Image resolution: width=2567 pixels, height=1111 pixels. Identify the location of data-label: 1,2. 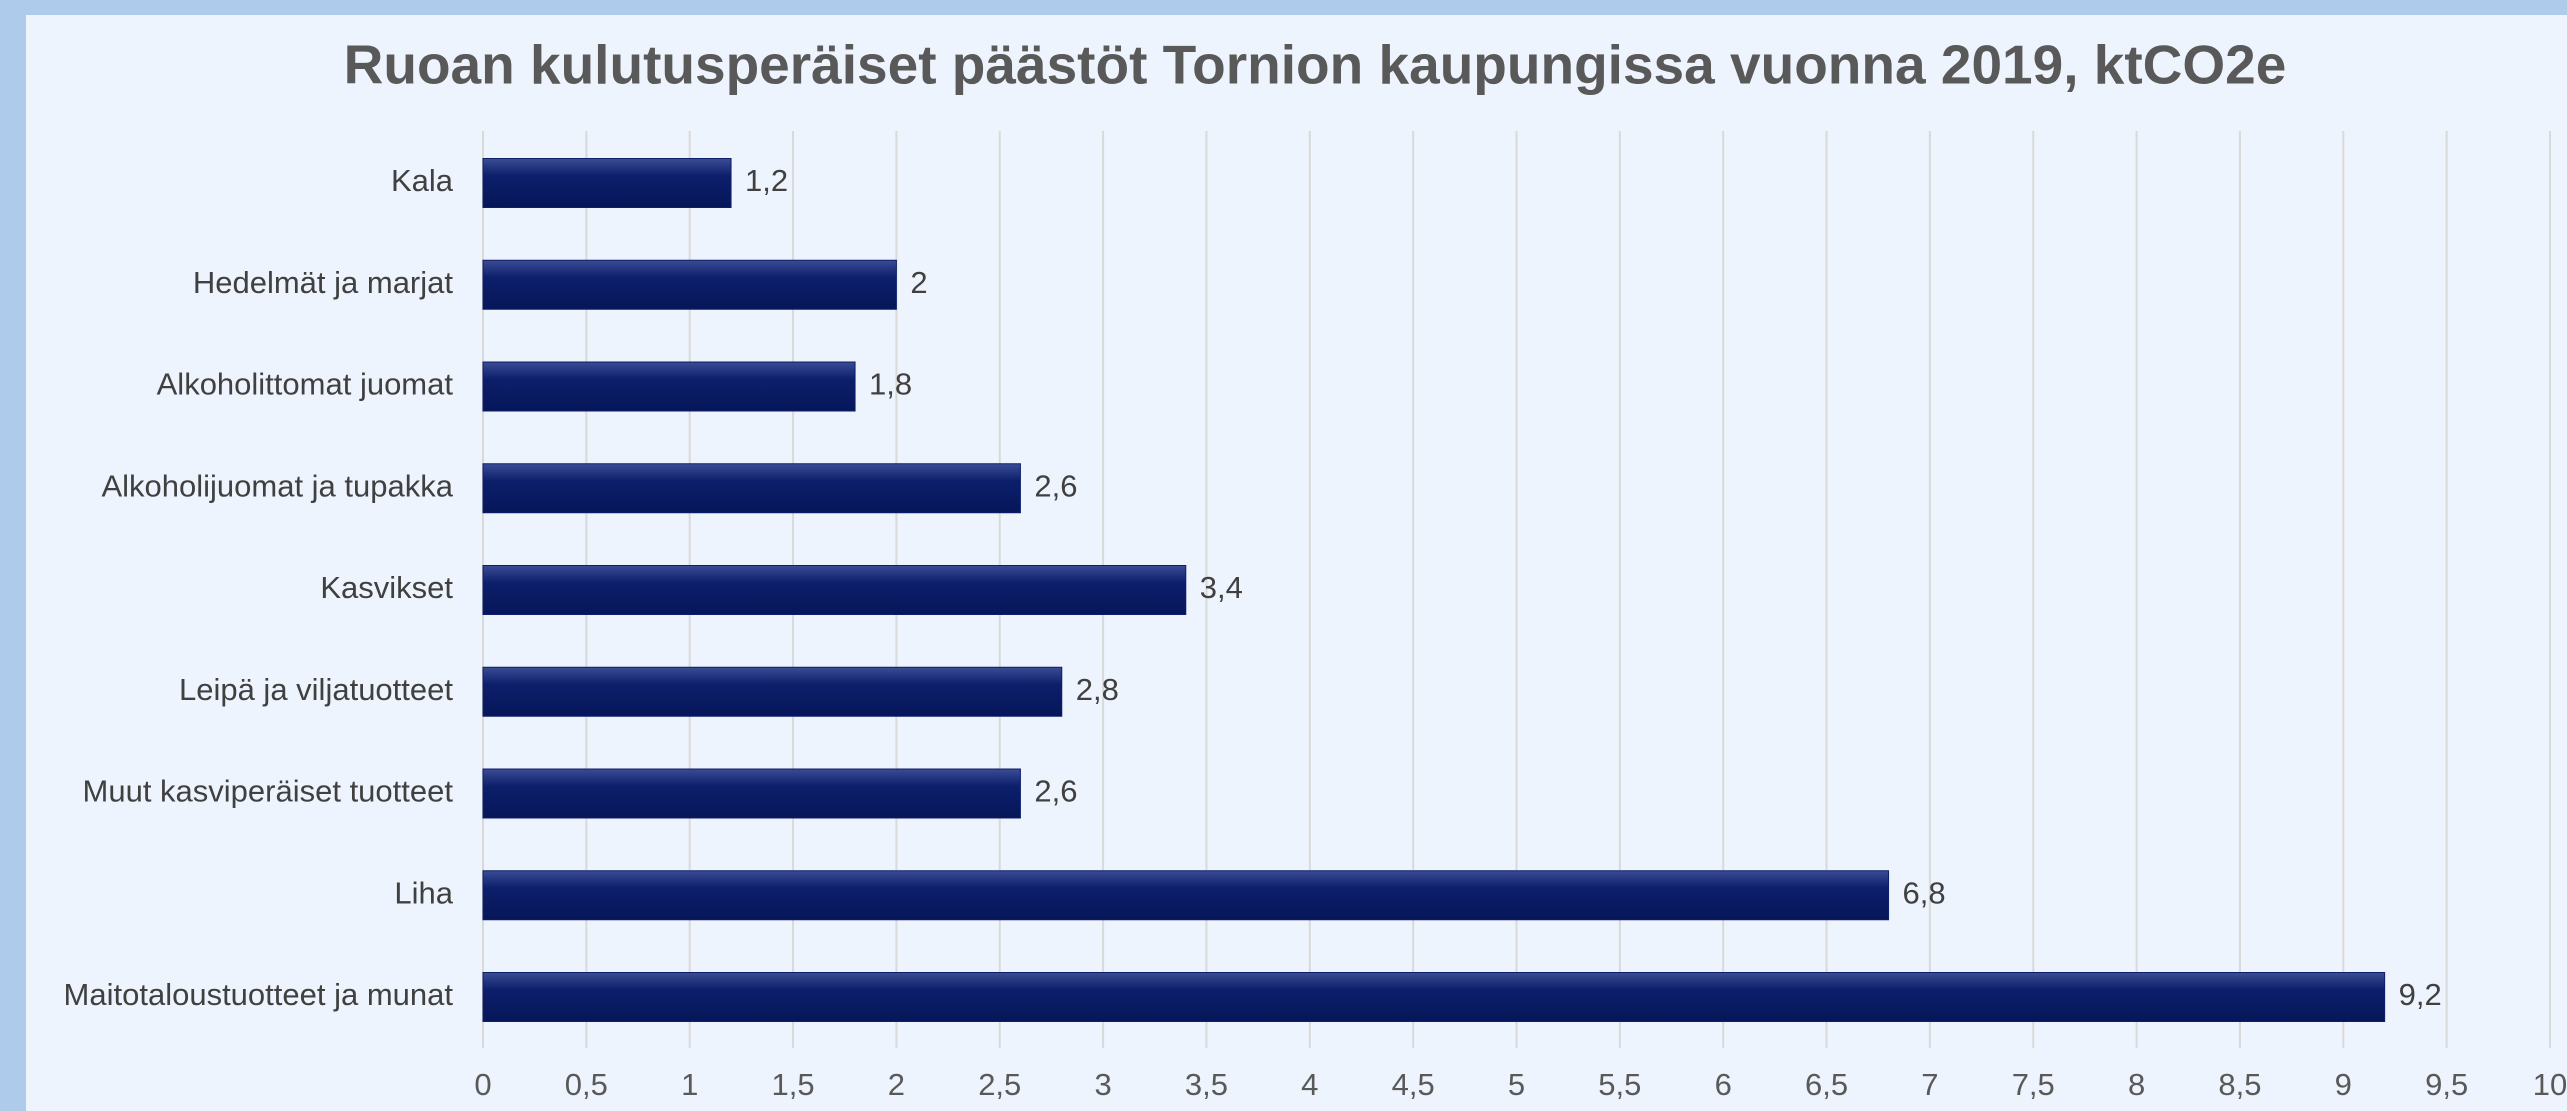
(766, 180).